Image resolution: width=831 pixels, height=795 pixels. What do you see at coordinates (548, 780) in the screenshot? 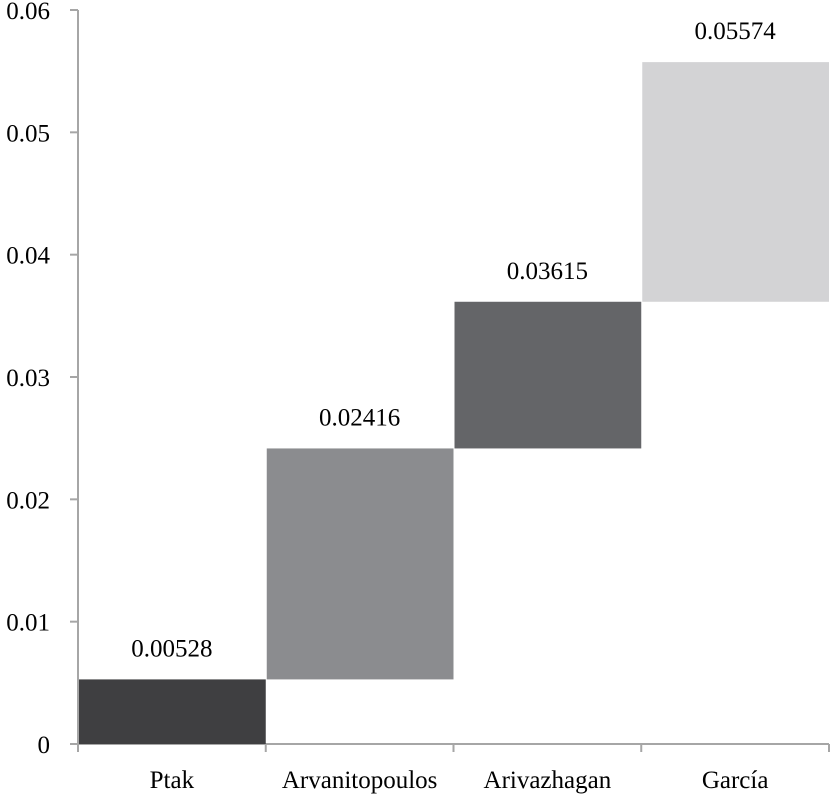
I see `category-label: Arivazhagan` at bounding box center [548, 780].